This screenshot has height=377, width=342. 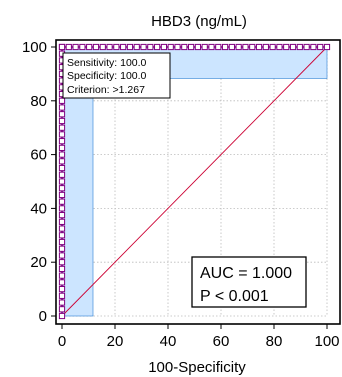 What do you see at coordinates (115, 341) in the screenshot?
I see `x-tick-label: 20` at bounding box center [115, 341].